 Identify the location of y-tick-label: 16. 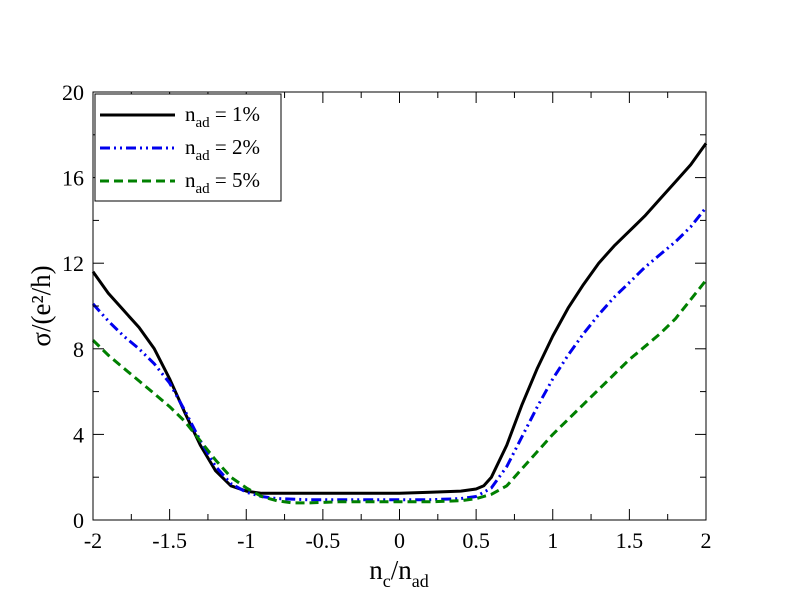
(73, 178).